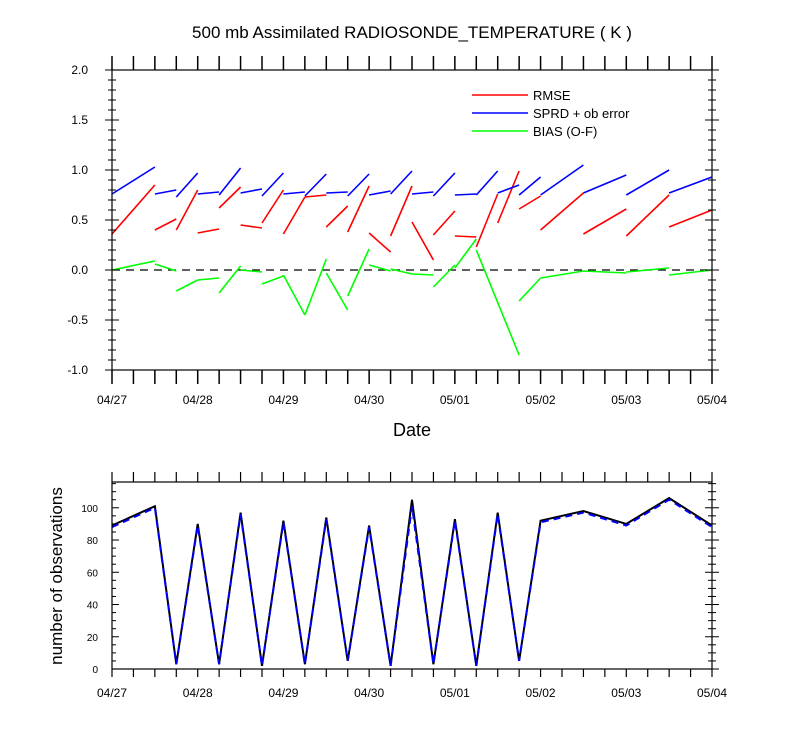 The image size is (800, 750). Describe the element at coordinates (79, 70) in the screenshot. I see `y-tick-label: 2.0` at that location.